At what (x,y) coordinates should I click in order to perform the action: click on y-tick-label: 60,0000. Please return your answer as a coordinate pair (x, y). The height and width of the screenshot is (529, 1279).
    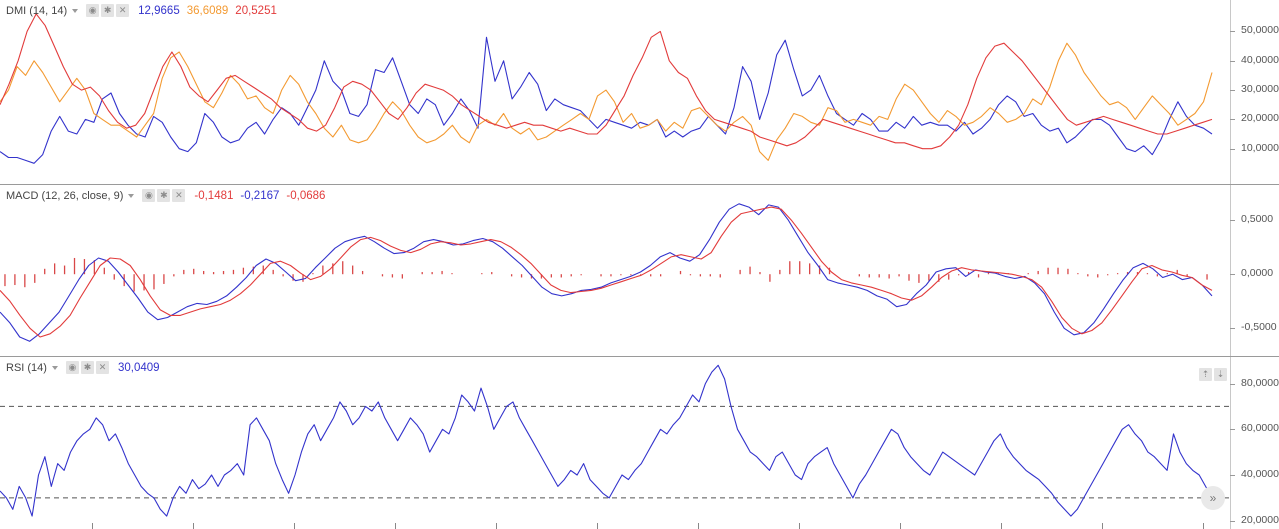
    Looking at the image, I should click on (1260, 428).